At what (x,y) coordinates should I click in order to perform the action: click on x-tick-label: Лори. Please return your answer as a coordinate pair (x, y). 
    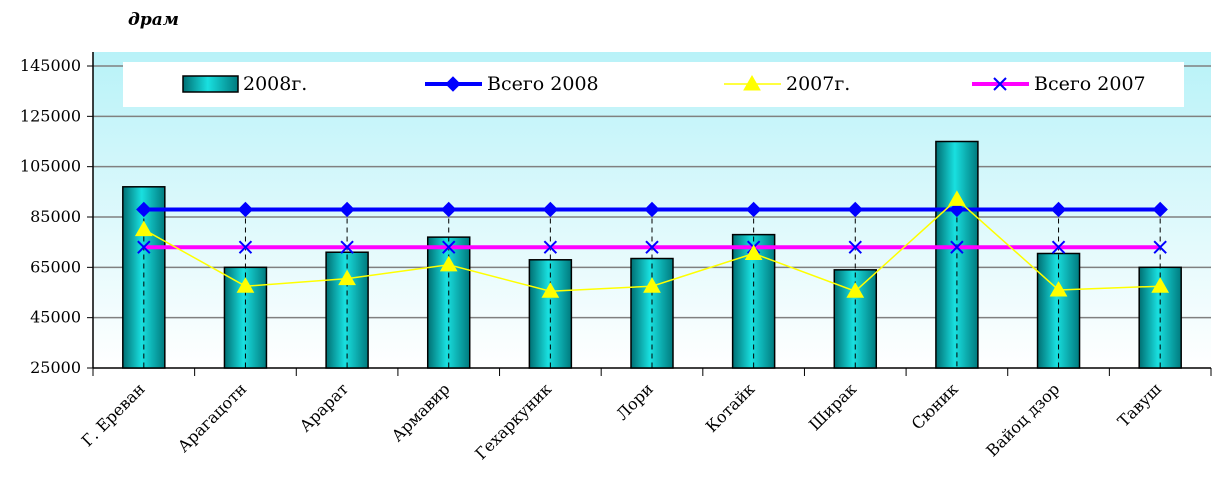
    Looking at the image, I should click on (634, 401).